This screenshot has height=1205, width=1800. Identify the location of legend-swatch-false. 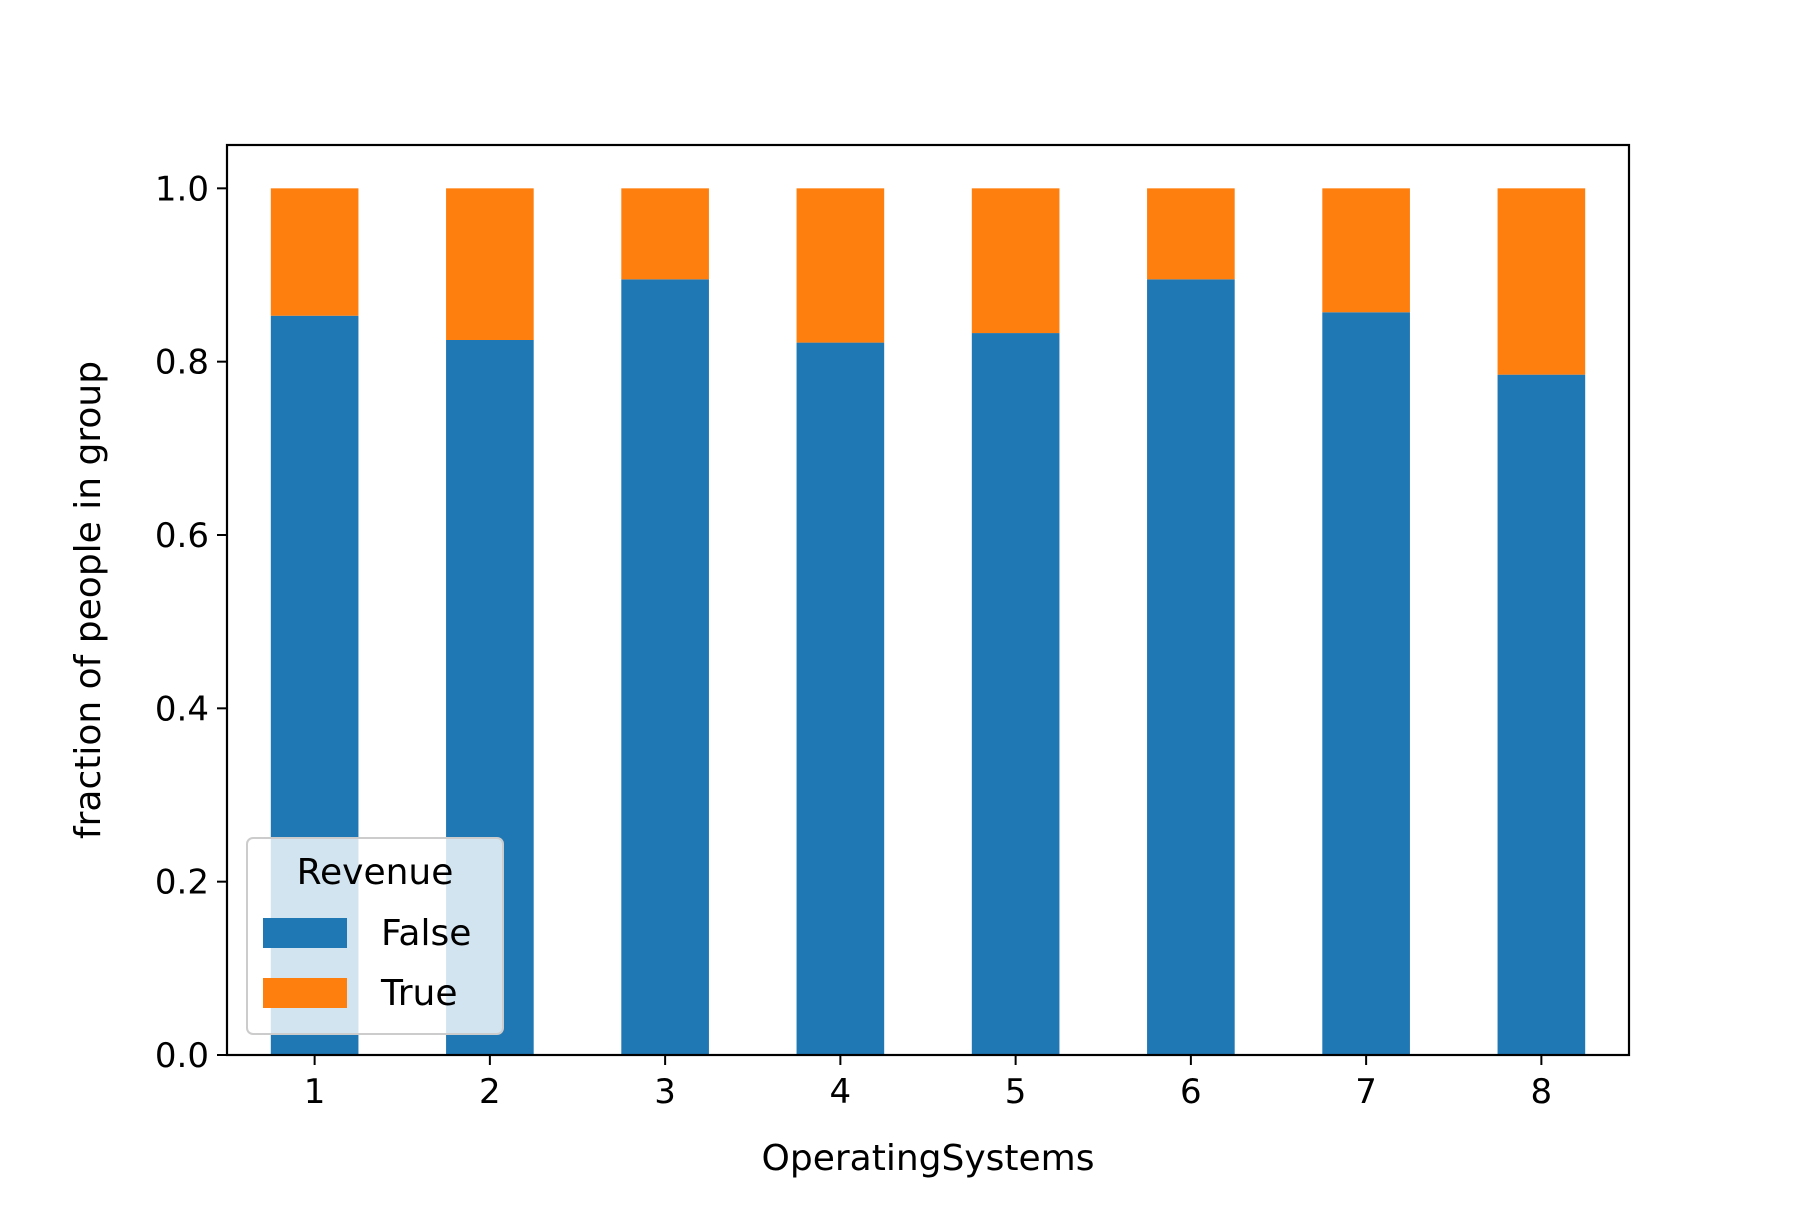
(305, 933).